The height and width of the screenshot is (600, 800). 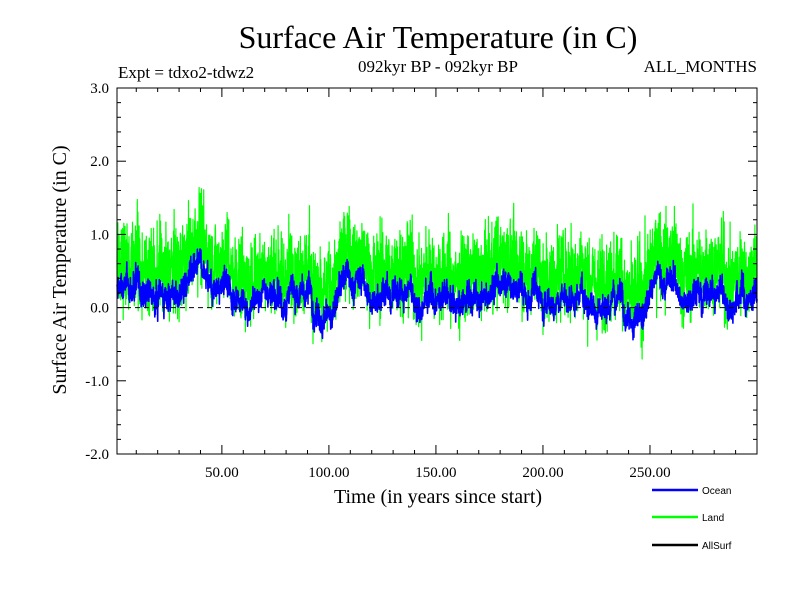 I want to click on months-label: ALL_MONTHS, so click(x=700, y=66).